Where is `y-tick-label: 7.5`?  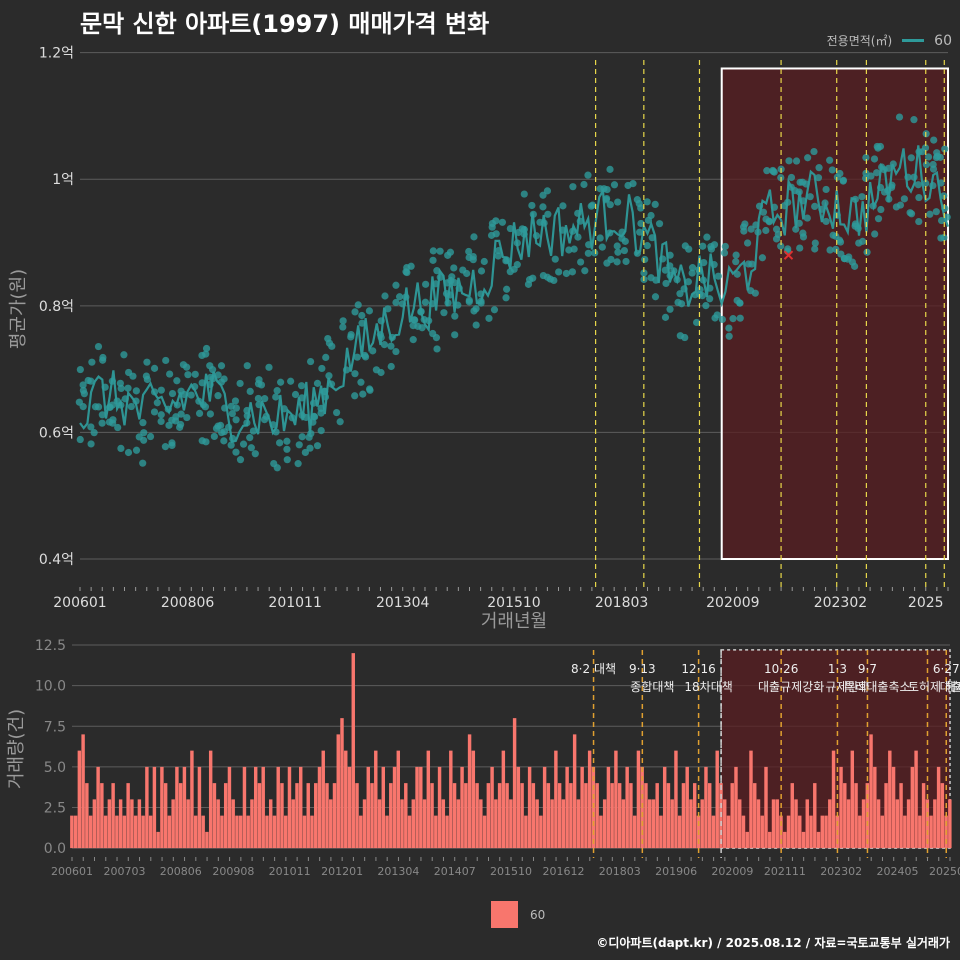
y-tick-label: 7.5 is located at coordinates (55, 727).